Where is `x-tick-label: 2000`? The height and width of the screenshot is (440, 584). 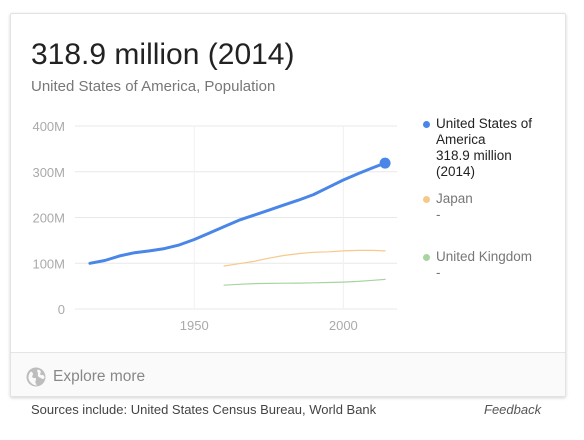
x-tick-label: 2000 is located at coordinates (343, 325).